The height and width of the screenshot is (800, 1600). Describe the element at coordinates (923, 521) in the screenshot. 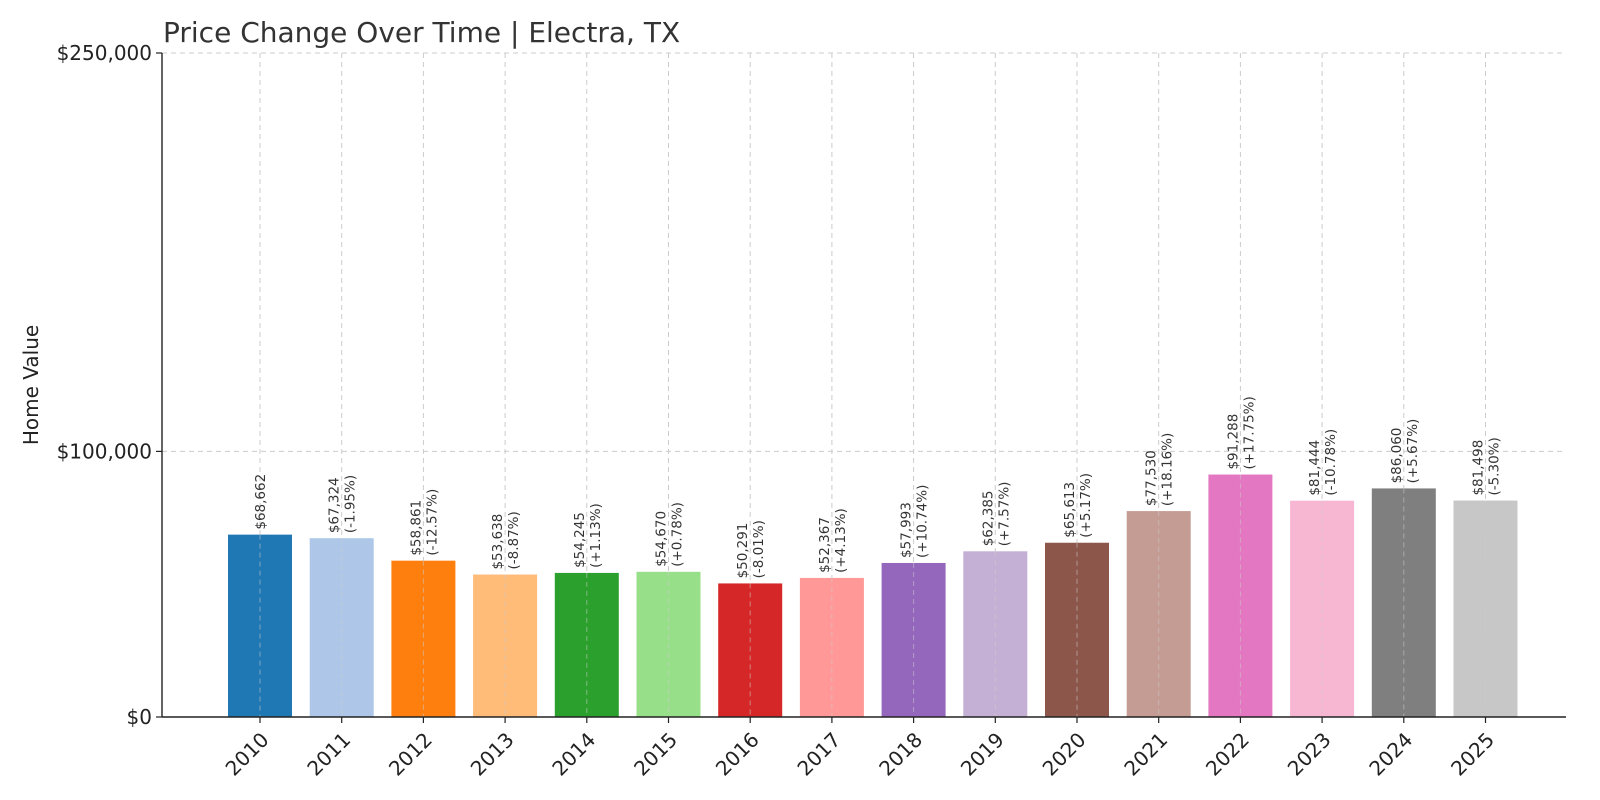

I see `change-label-2018: (+10.74%)` at that location.